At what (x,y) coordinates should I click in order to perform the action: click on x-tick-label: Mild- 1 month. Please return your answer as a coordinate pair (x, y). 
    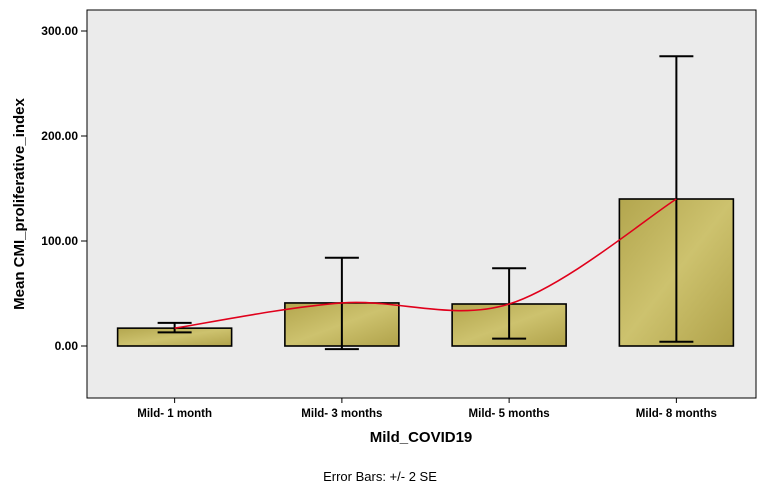
    Looking at the image, I should click on (174, 414).